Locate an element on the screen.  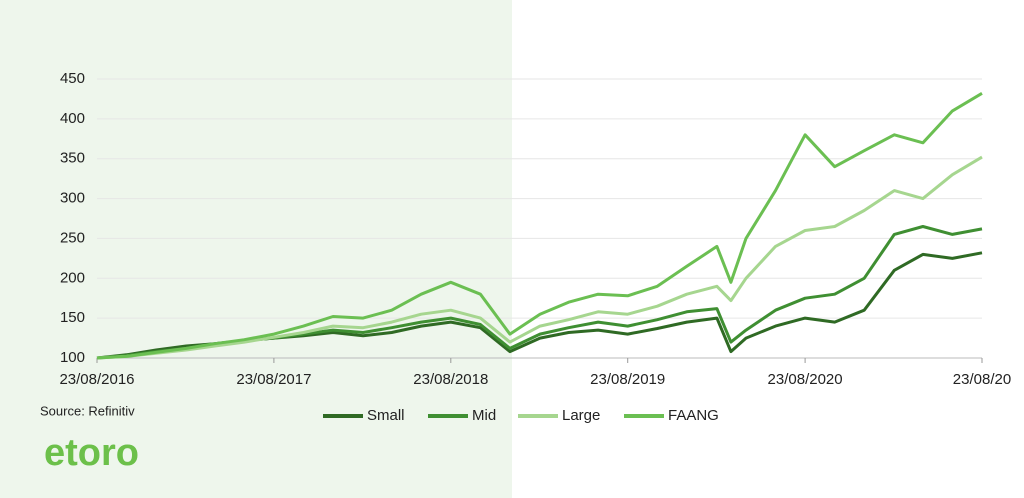
y-tick-label: 400 is located at coordinates (72, 118).